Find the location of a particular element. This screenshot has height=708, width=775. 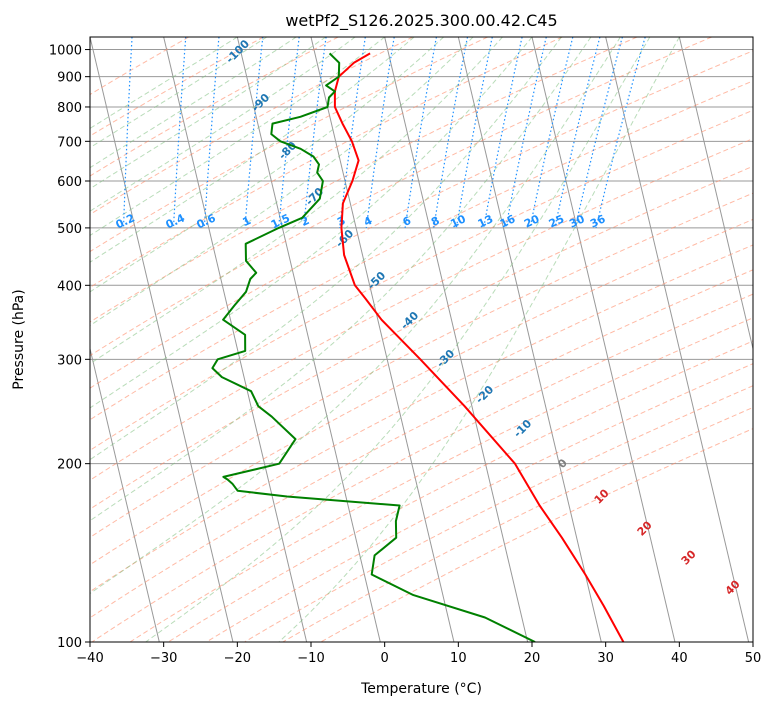

x-tick-label: −30 is located at coordinates (163, 658).